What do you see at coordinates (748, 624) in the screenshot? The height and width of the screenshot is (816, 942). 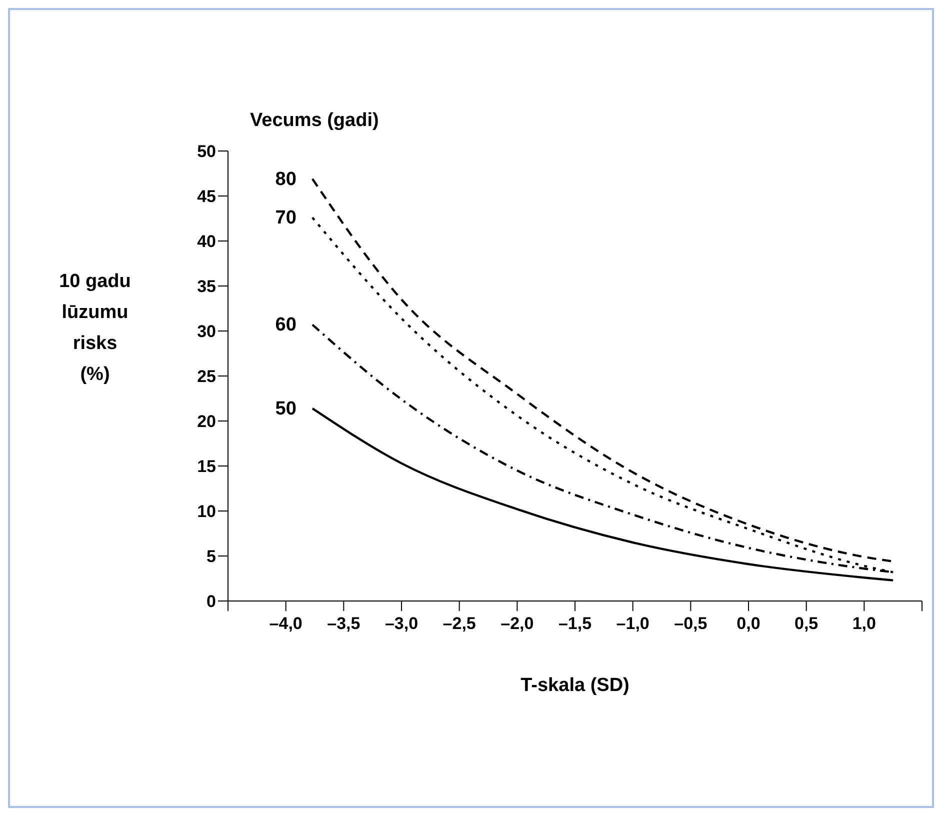 I see `x-tick-label: 0,0` at bounding box center [748, 624].